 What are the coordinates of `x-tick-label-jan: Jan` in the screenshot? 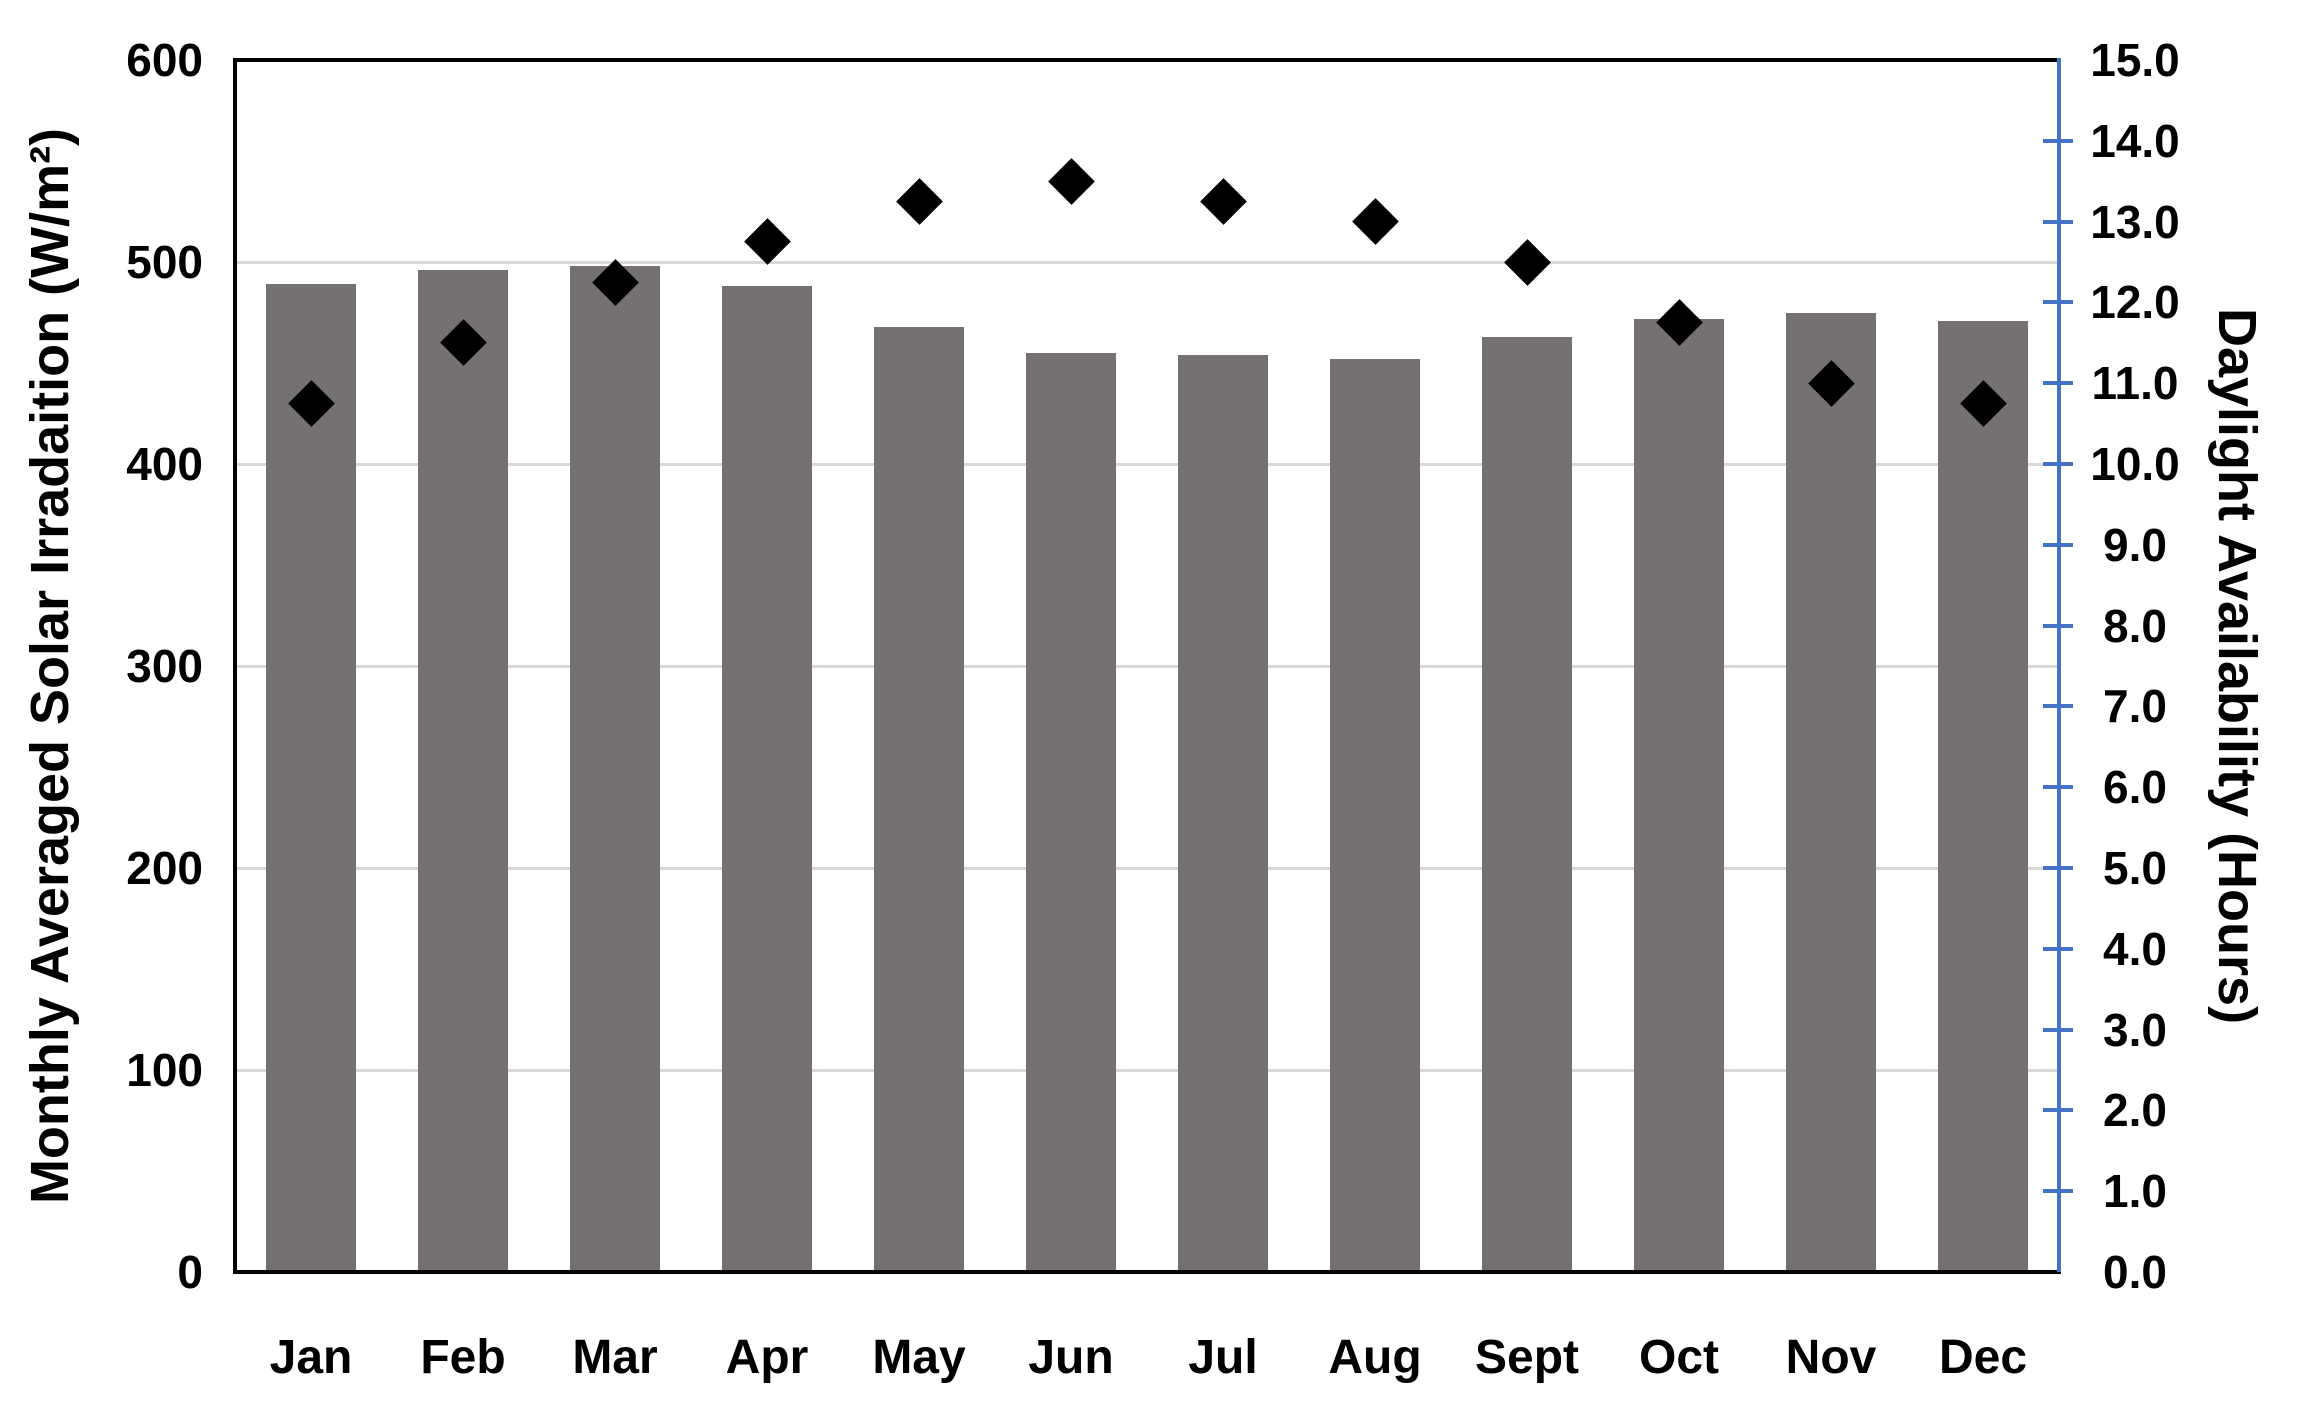 It's located at (311, 1357).